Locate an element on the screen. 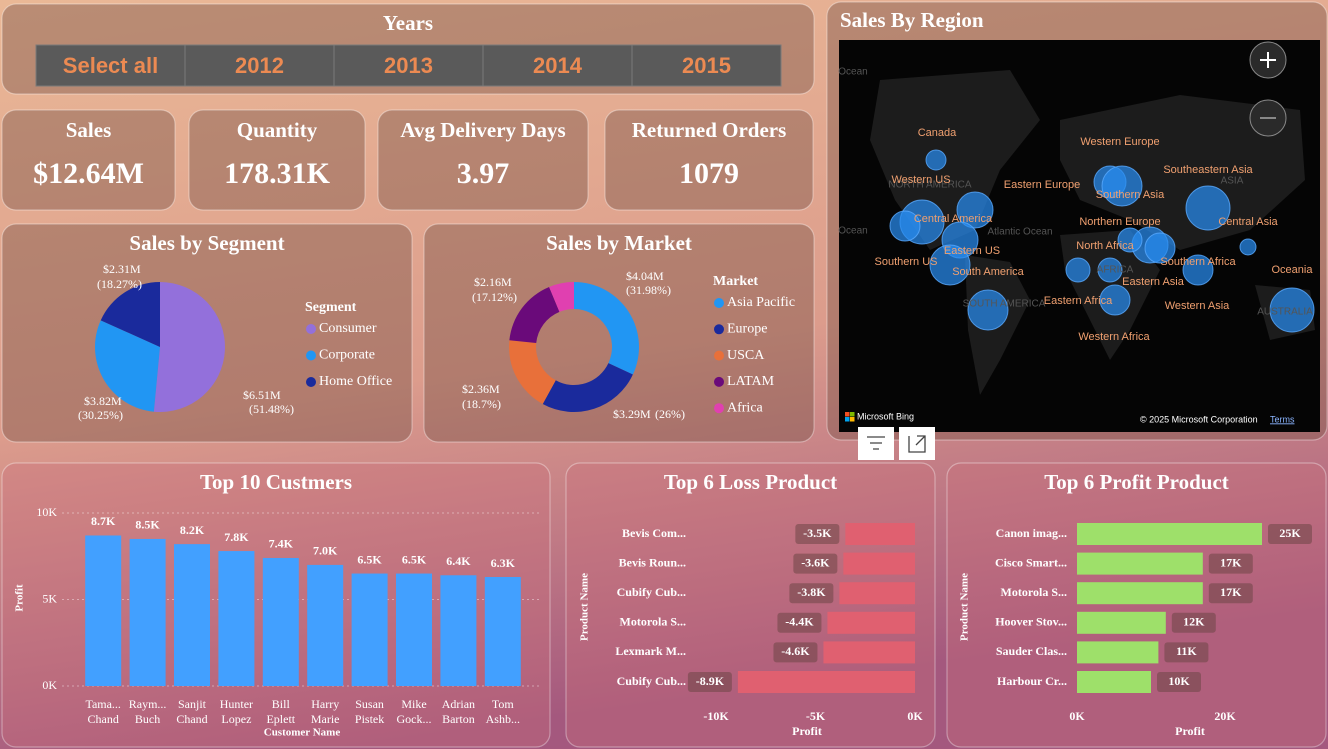 Image resolution: width=1328 pixels, height=749 pixels. data-label: (17.12%) is located at coordinates (494, 297).